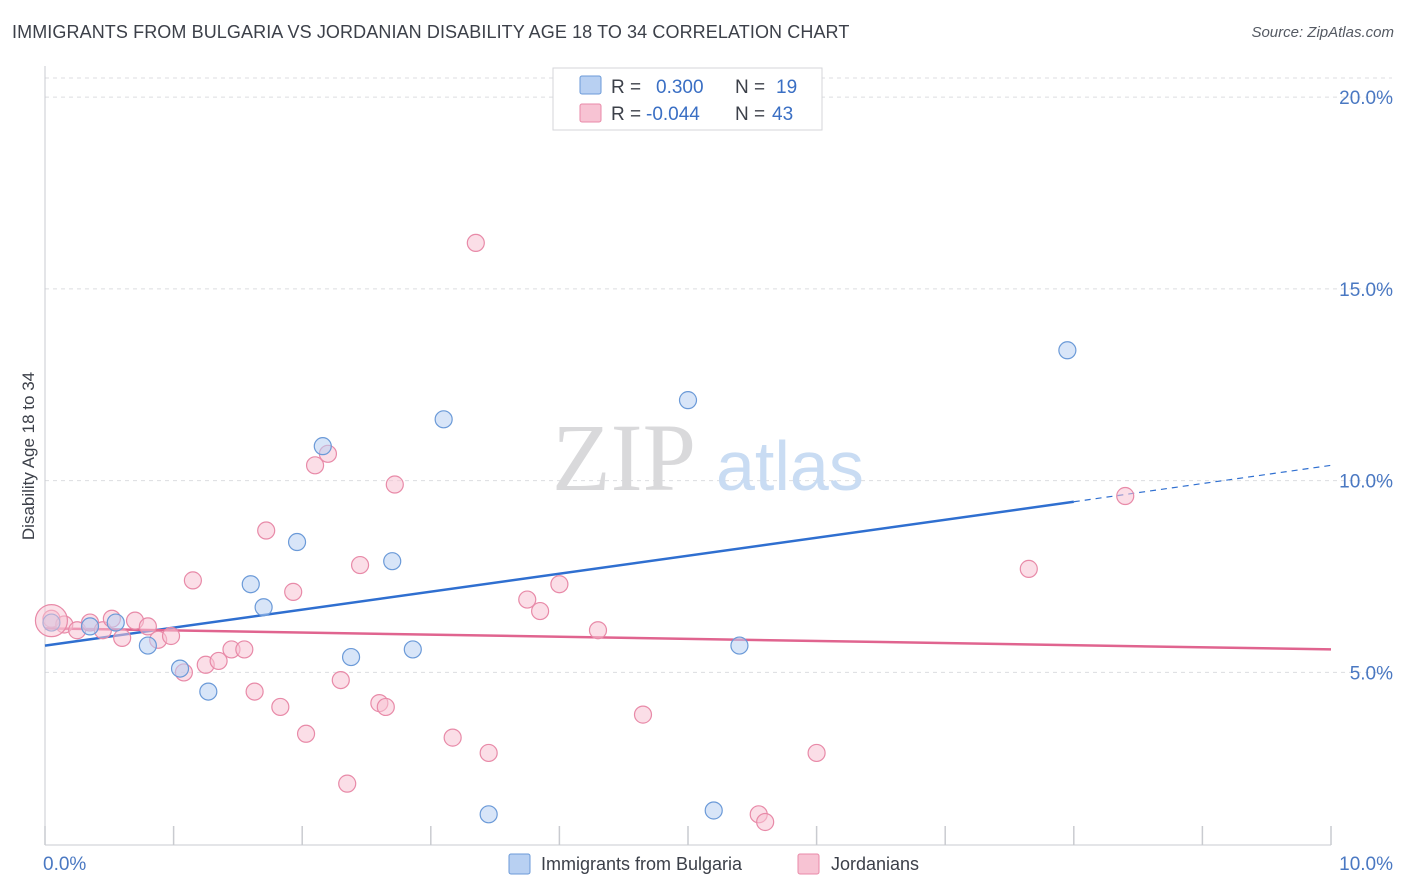 The image size is (1406, 892). Describe the element at coordinates (1202, 483) in the screenshot. I see `trend-line-bulgaria-extension` at that location.